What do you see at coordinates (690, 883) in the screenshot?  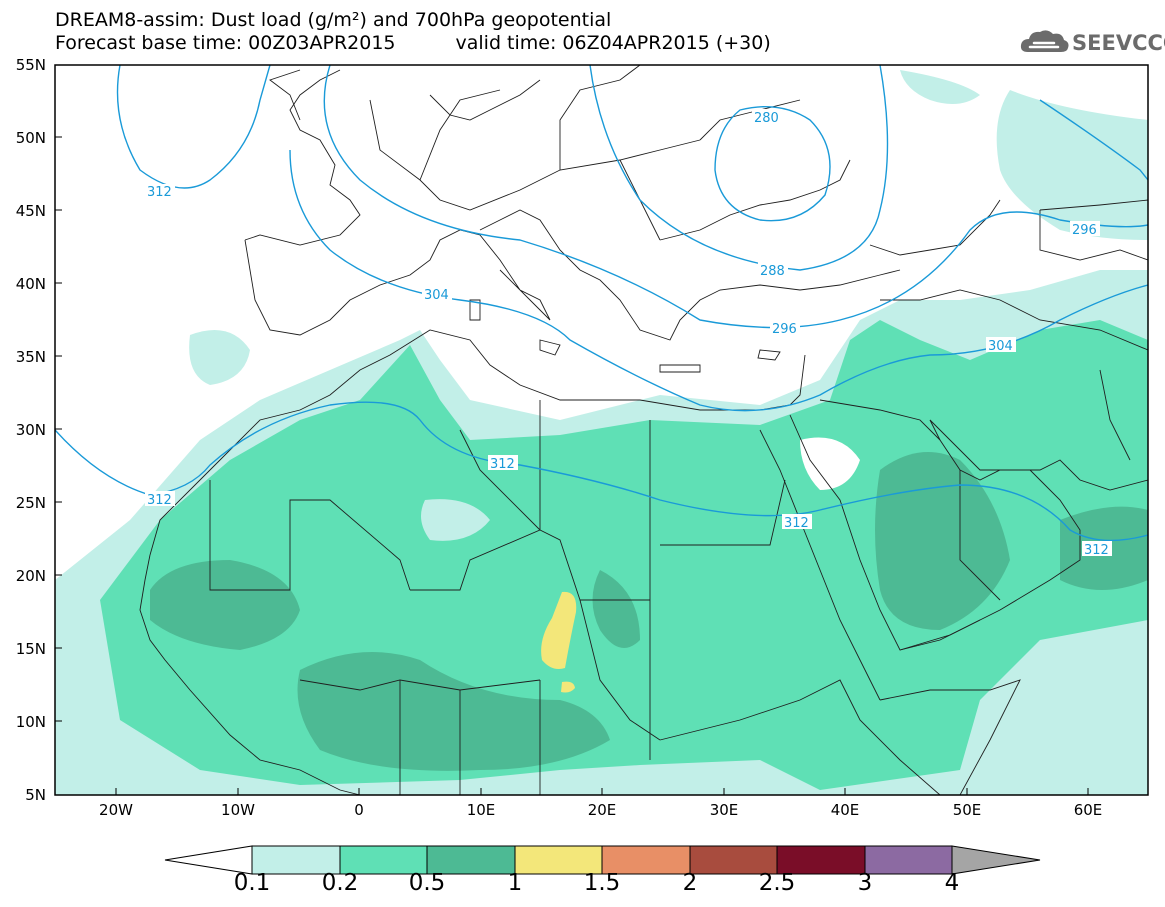 I see `colorbar-label: 2` at bounding box center [690, 883].